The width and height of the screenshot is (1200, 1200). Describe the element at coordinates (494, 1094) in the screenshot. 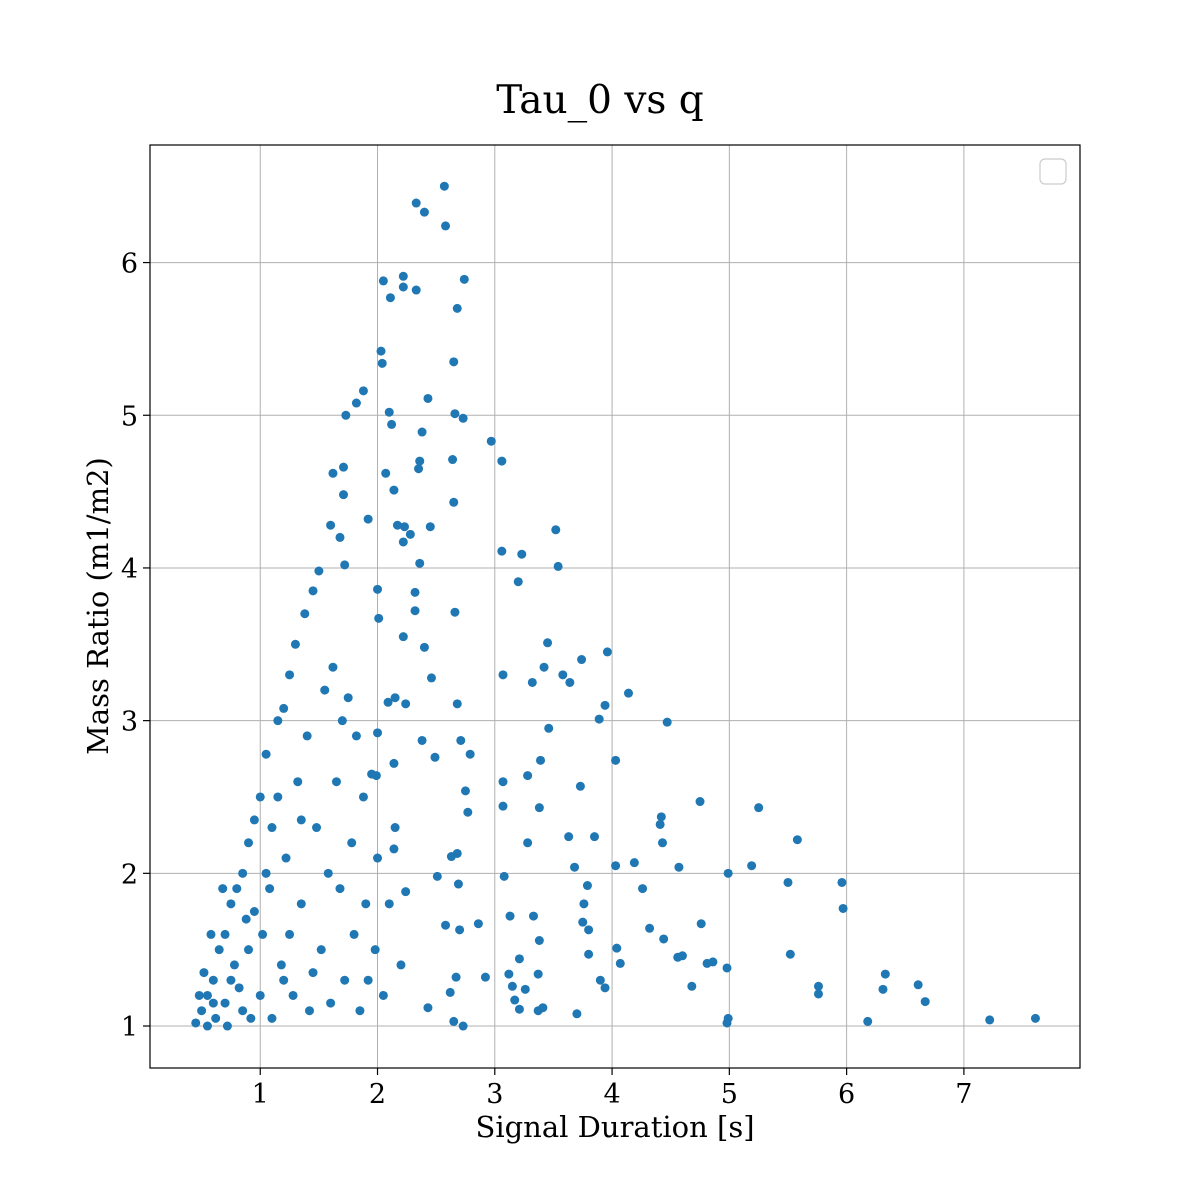

I see `x-tick-label: 3` at that location.